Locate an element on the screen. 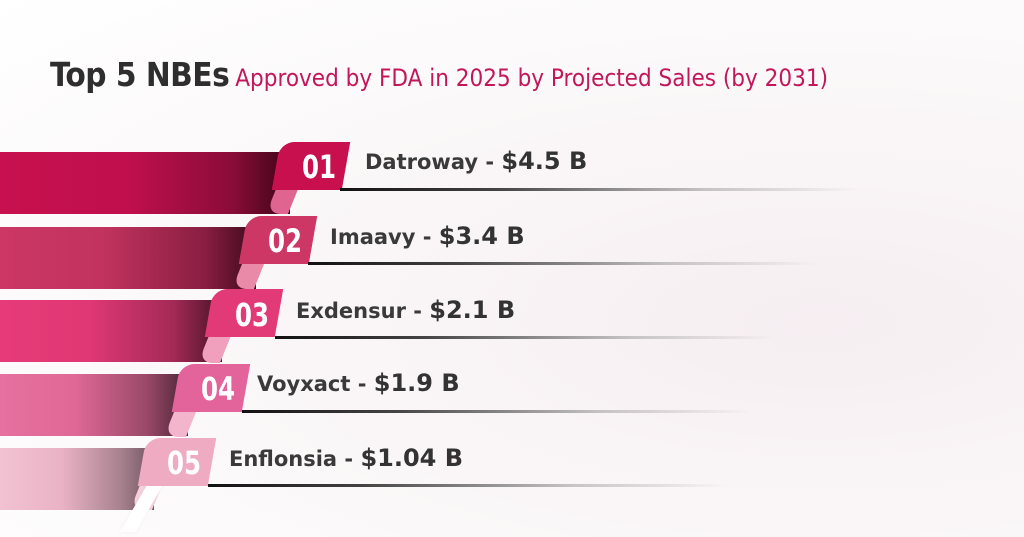  rank-number-2: 02 is located at coordinates (284, 241).